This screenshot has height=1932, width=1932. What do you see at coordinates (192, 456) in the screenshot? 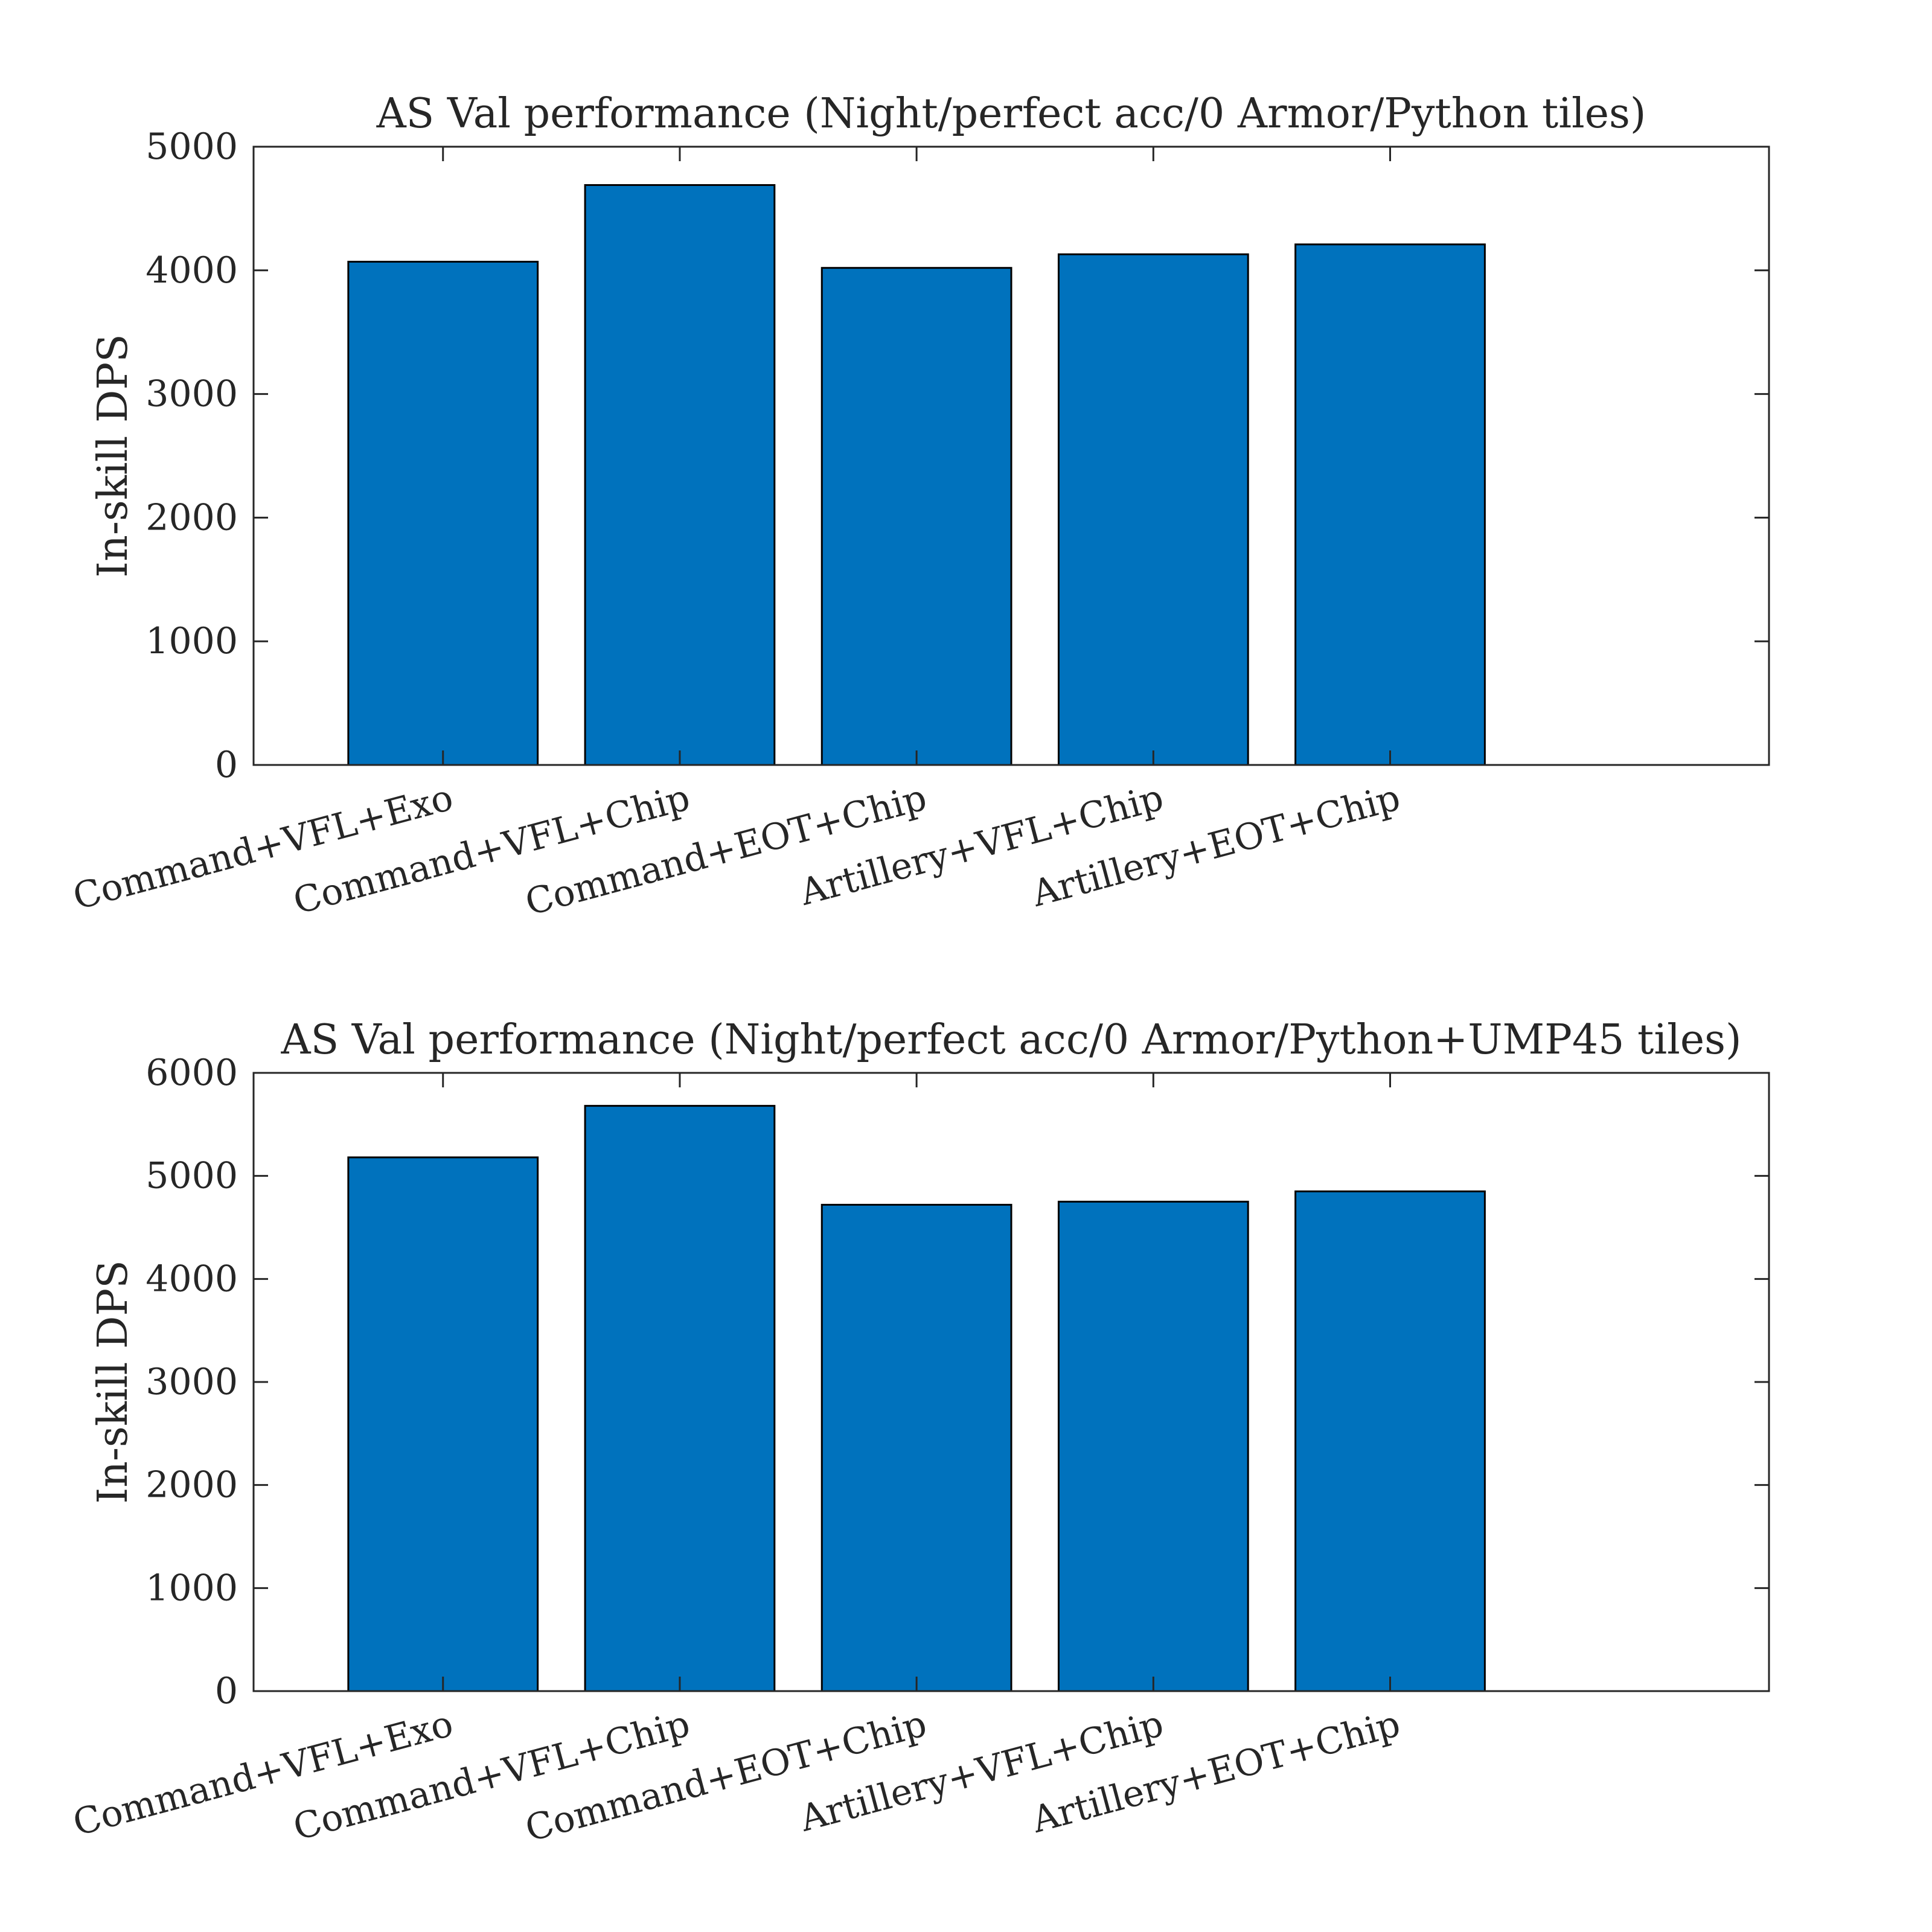
I see `y-tick-labels: 0 1000 2000 3000 4000 5000` at bounding box center [192, 456].